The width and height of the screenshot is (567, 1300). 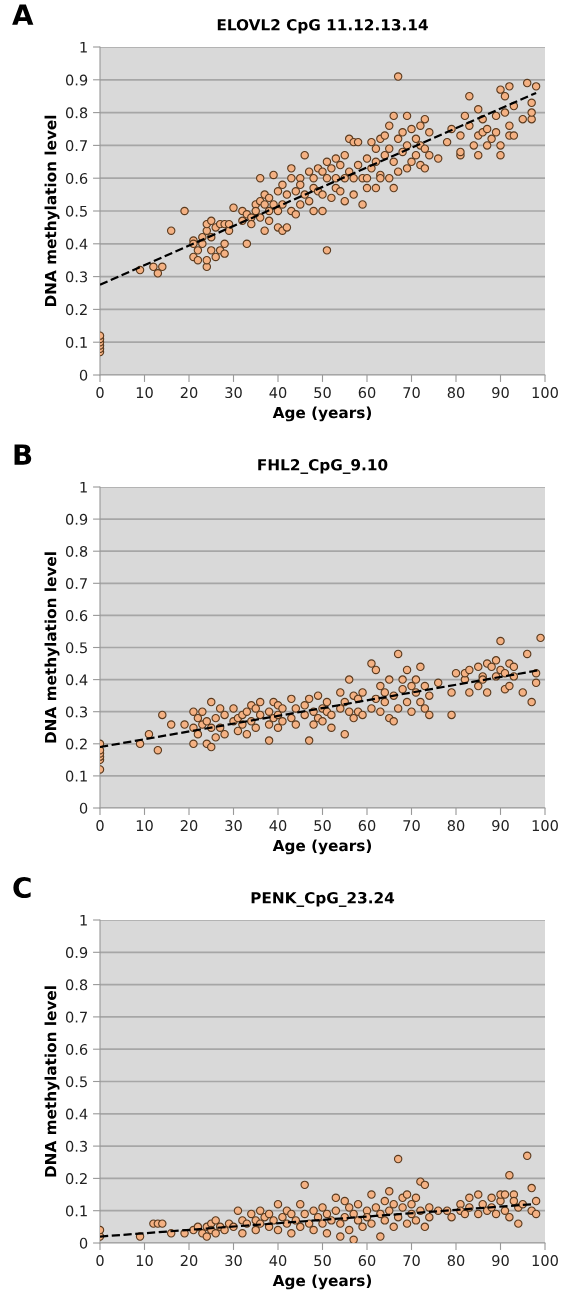 What do you see at coordinates (23, 454) in the screenshot?
I see `text: B` at bounding box center [23, 454].